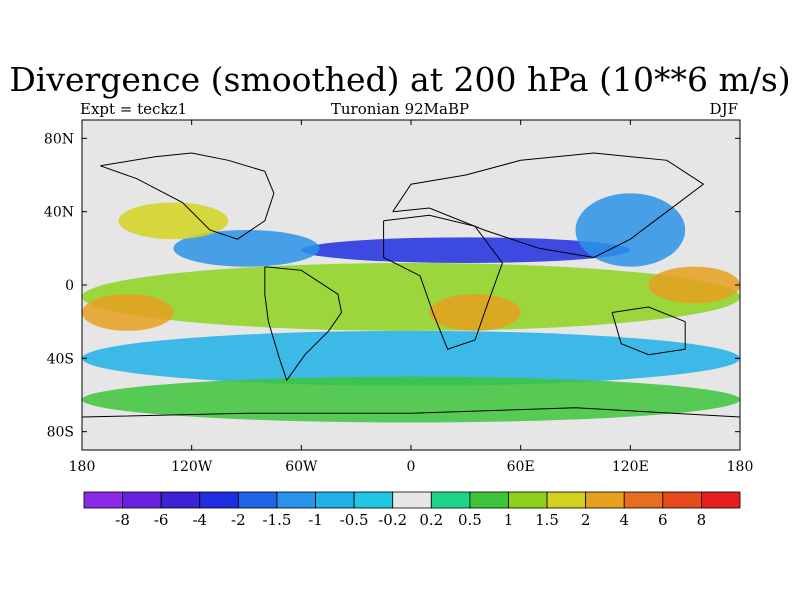  Describe the element at coordinates (630, 467) in the screenshot. I see `x-tick-label: 120E` at that location.